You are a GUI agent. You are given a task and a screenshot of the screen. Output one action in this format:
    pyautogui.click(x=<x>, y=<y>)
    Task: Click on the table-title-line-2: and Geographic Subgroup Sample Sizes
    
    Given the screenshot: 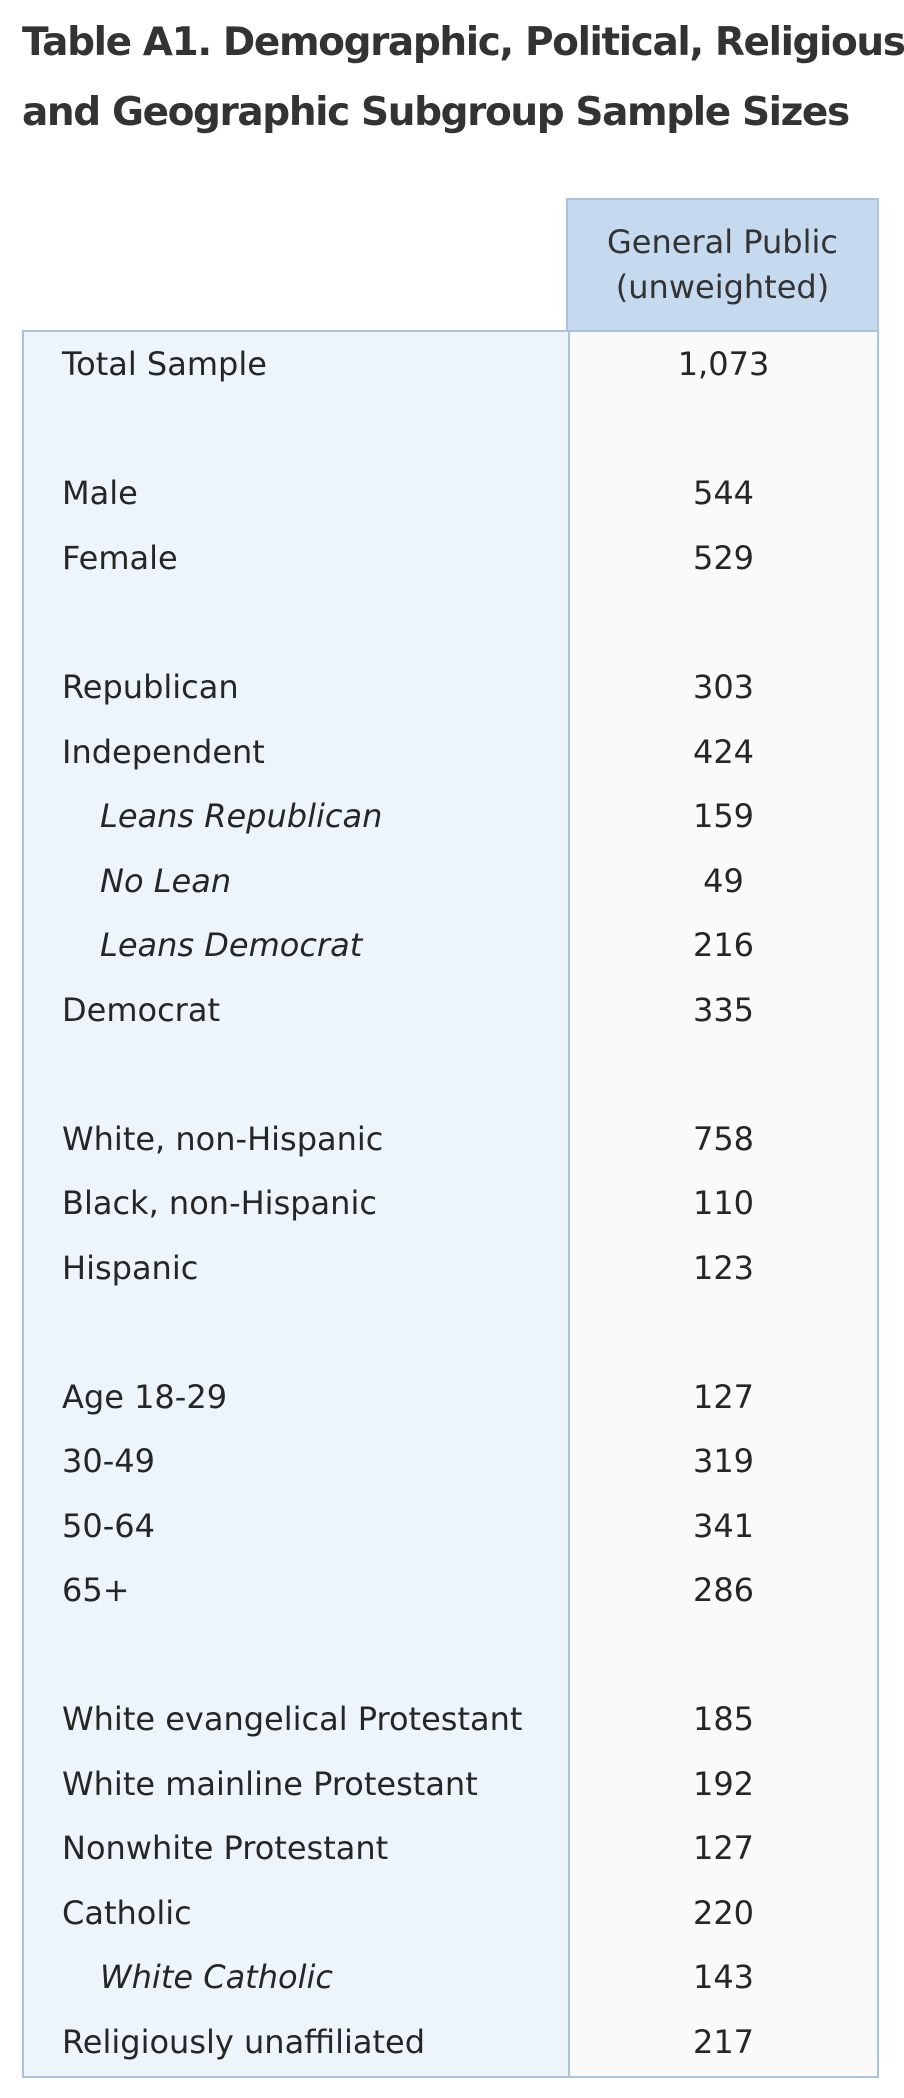 What is the action you would take?
    pyautogui.click(x=436, y=112)
    